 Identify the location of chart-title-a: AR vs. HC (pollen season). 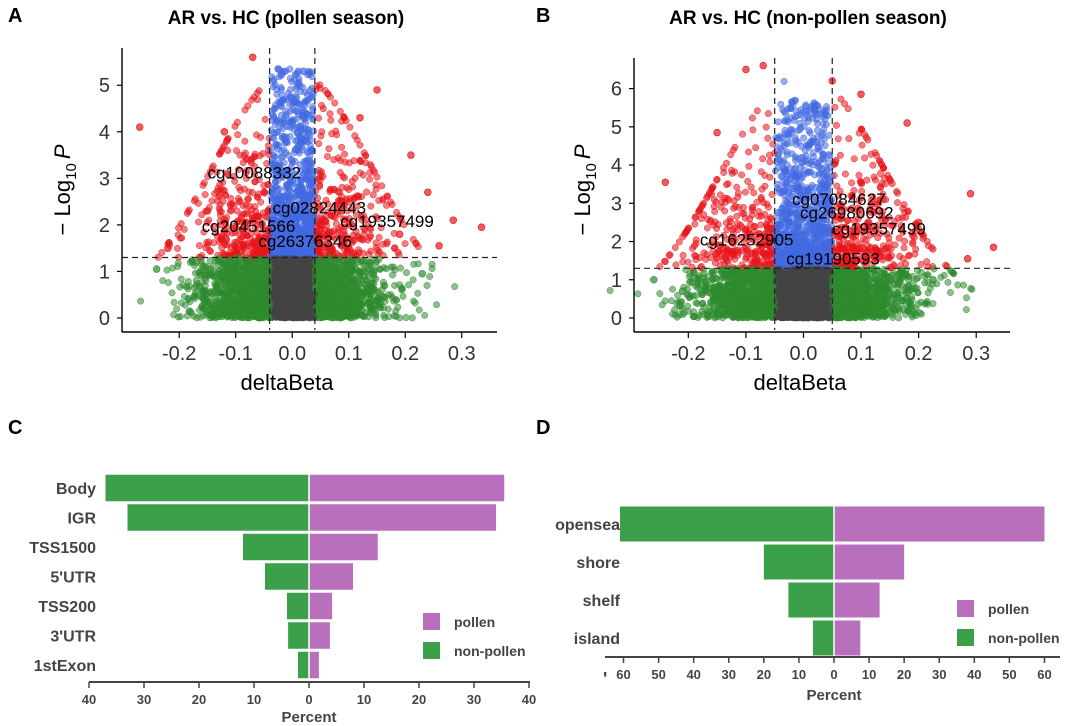
(286, 18).